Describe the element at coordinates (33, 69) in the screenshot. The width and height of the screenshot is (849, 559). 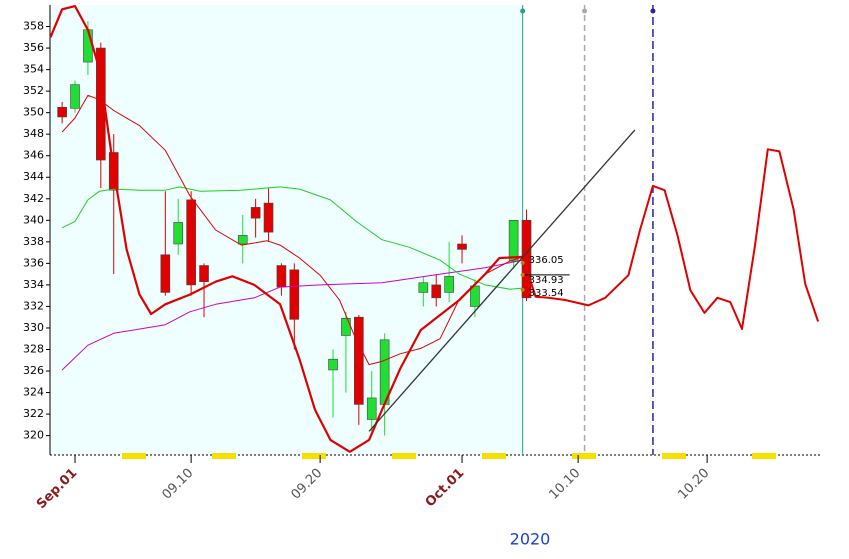
I see `y-tick-label: 354` at that location.